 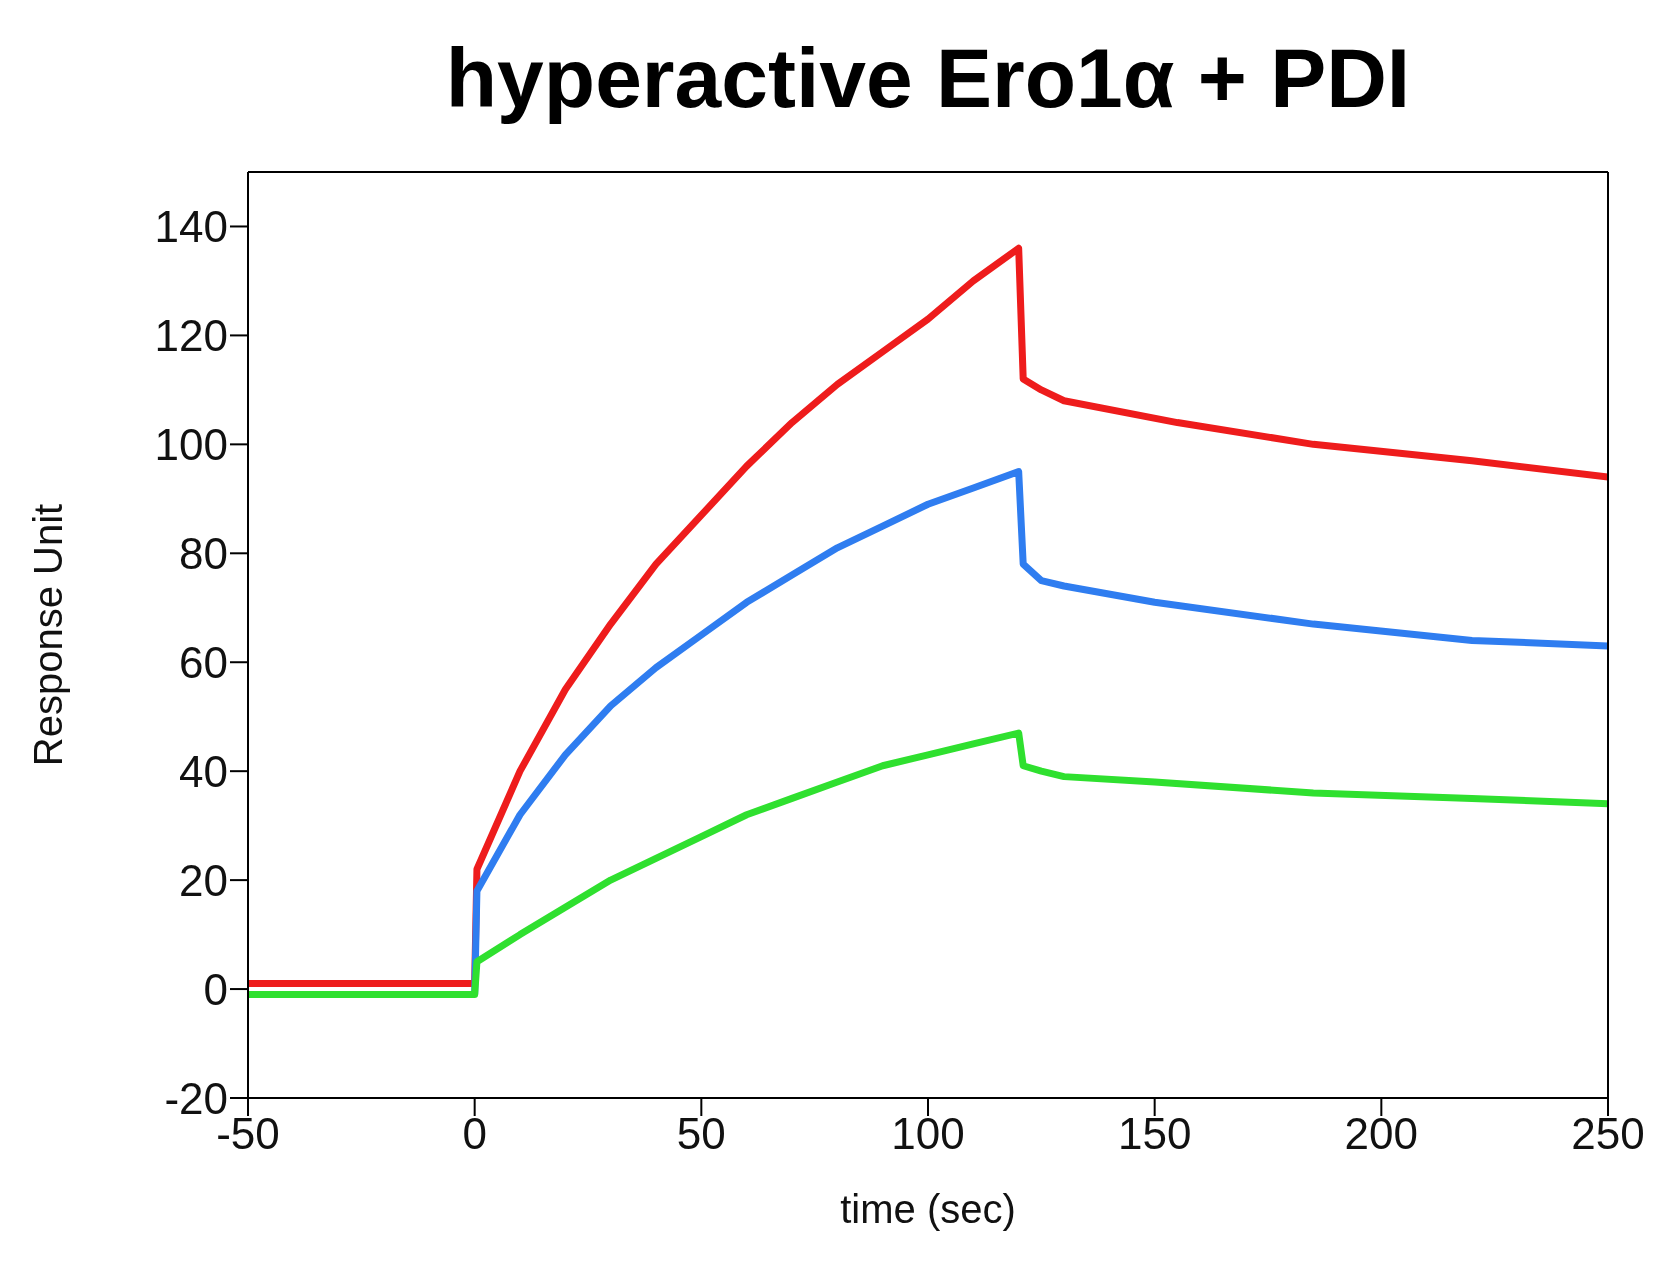 What do you see at coordinates (203, 553) in the screenshot?
I see `y-tick-label: 80` at bounding box center [203, 553].